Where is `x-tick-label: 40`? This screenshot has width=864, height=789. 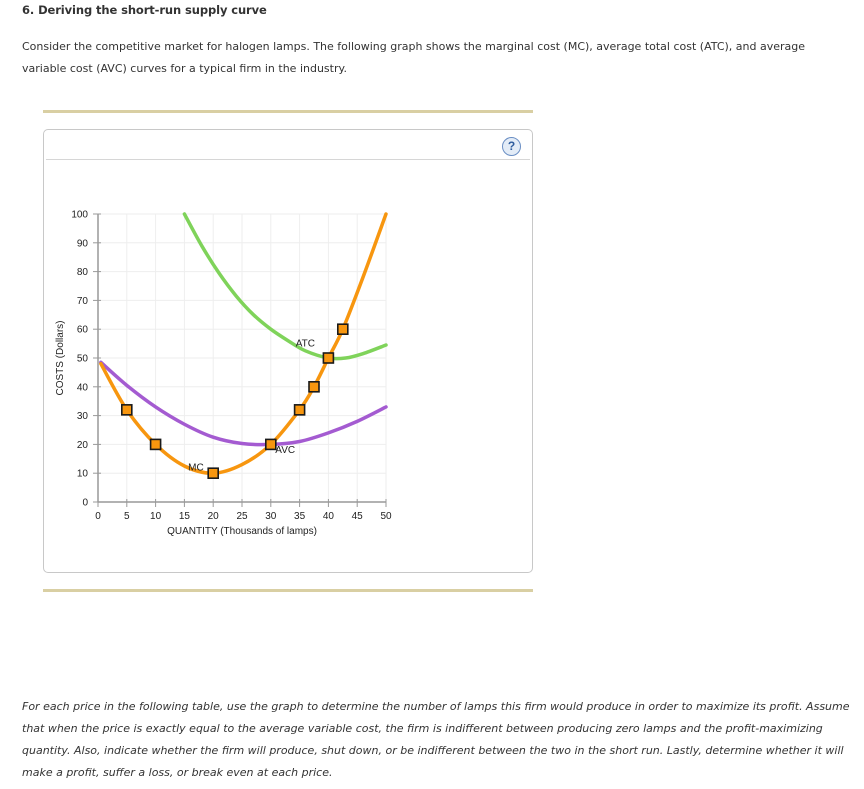 x-tick-label: 40 is located at coordinates (329, 516).